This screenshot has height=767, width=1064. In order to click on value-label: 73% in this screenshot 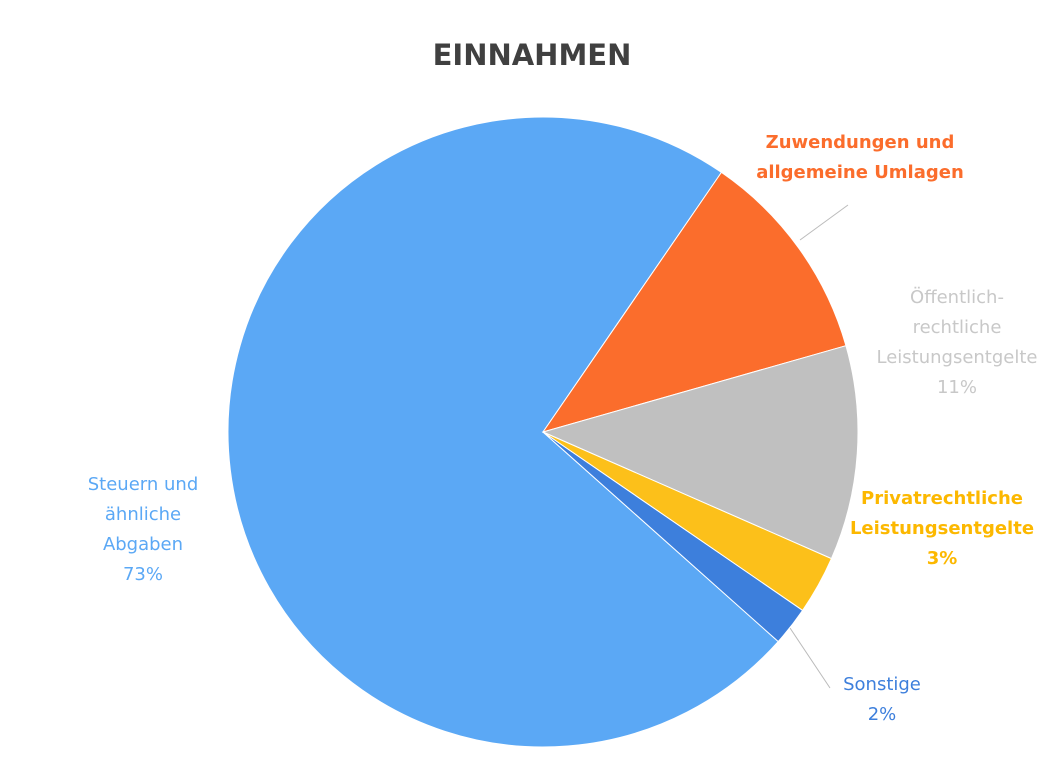, I will do `click(142, 574)`.